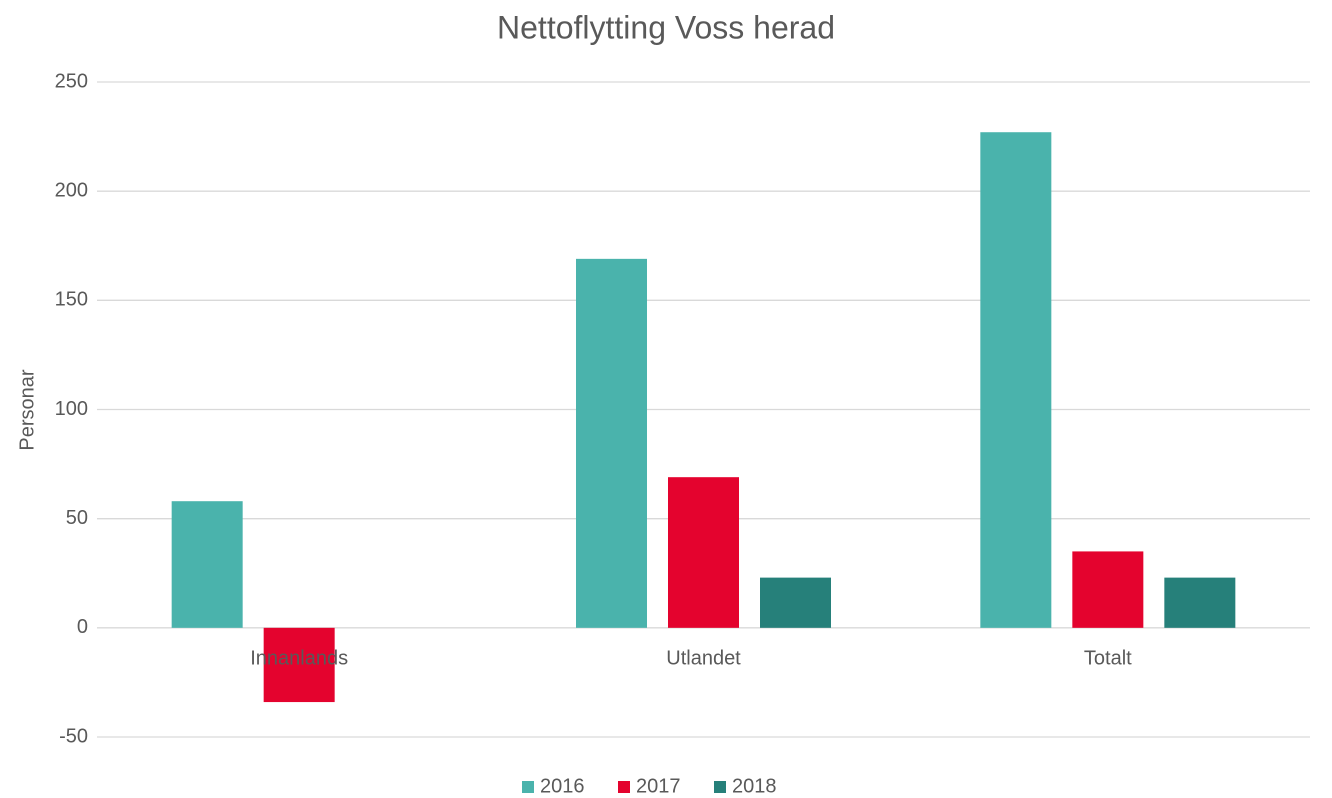  Describe the element at coordinates (73, 736) in the screenshot. I see `y-tick-label: -50` at that location.